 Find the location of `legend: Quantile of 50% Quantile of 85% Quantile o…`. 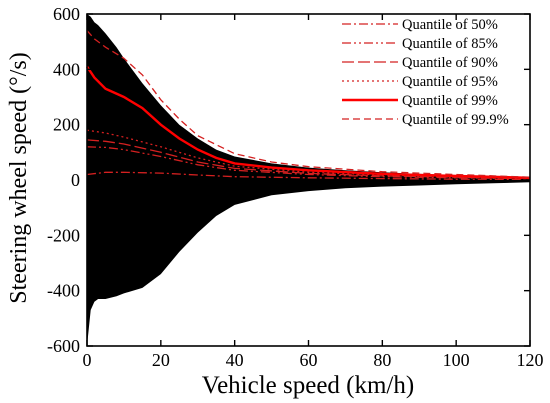

legend: Quantile of 50% Quantile of 85% Quantile o… is located at coordinates (425, 72).